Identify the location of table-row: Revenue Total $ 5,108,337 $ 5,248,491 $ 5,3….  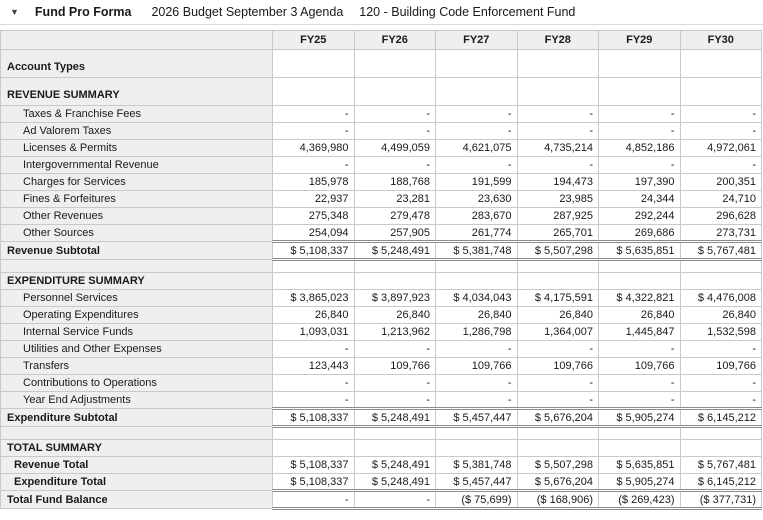
(381, 465).